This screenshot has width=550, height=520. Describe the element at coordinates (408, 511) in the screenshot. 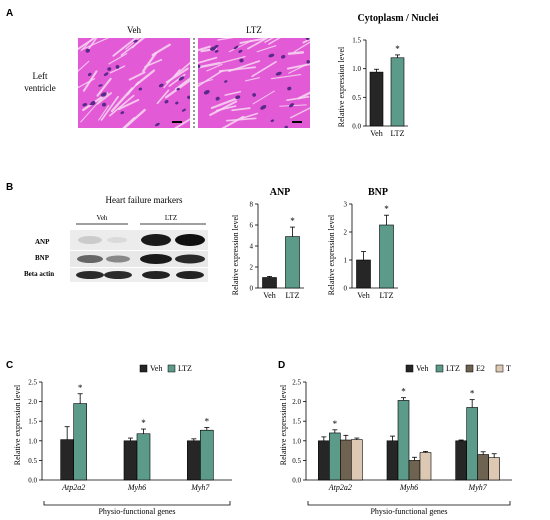

I see `chart-d-bracket-label: Physio-functional genes` at that location.